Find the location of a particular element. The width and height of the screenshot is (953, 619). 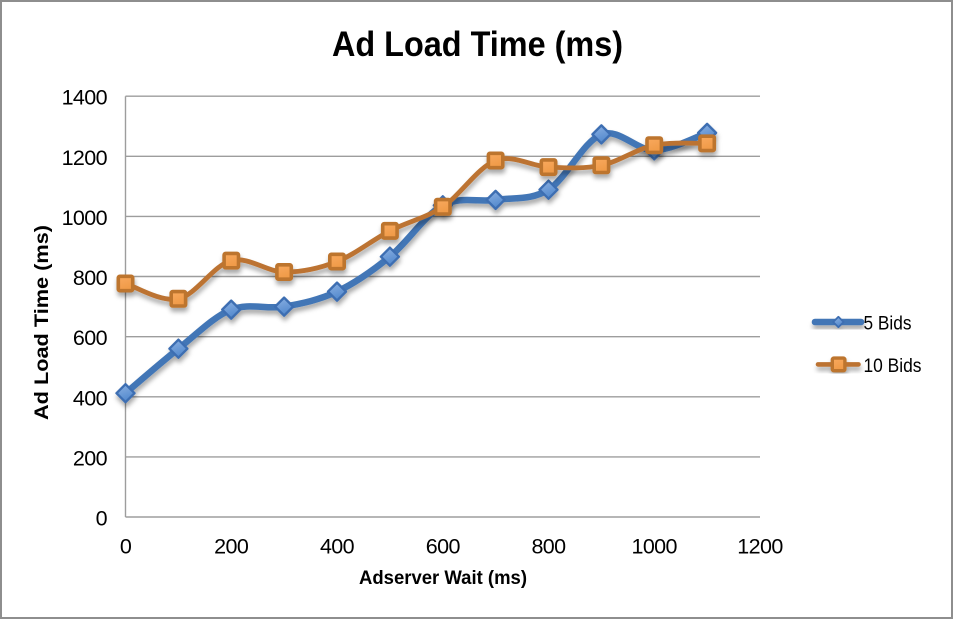

svg-text: 5 Bids is located at coordinates (888, 324).